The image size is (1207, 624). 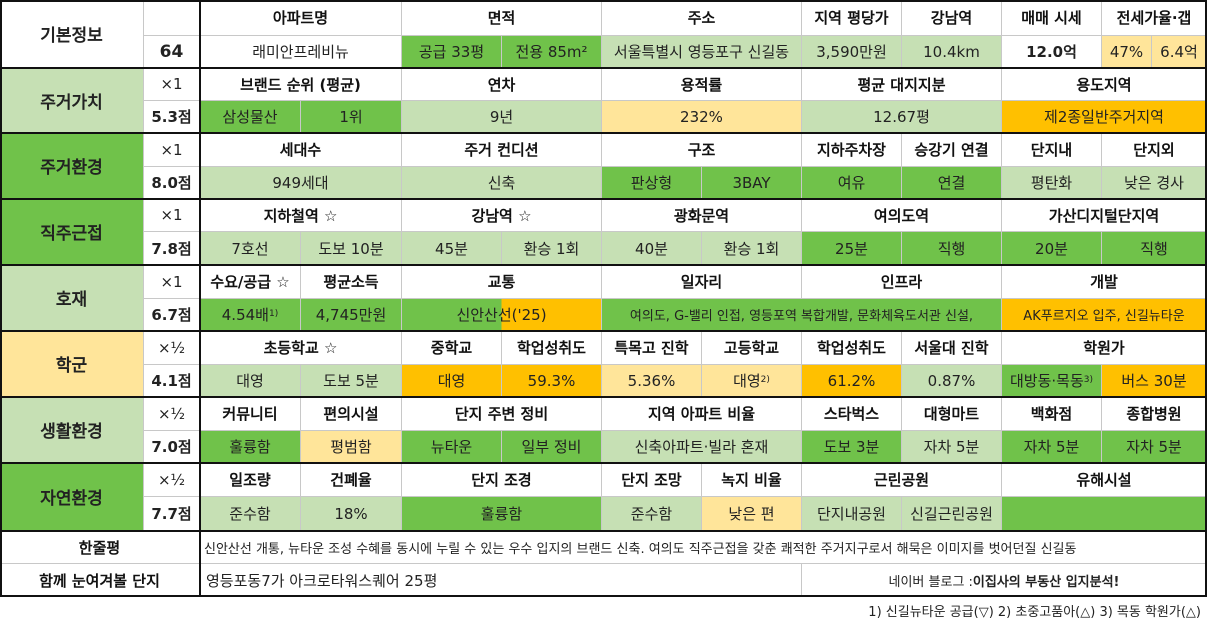 I want to click on label-high: 고등학교, so click(x=752, y=348).